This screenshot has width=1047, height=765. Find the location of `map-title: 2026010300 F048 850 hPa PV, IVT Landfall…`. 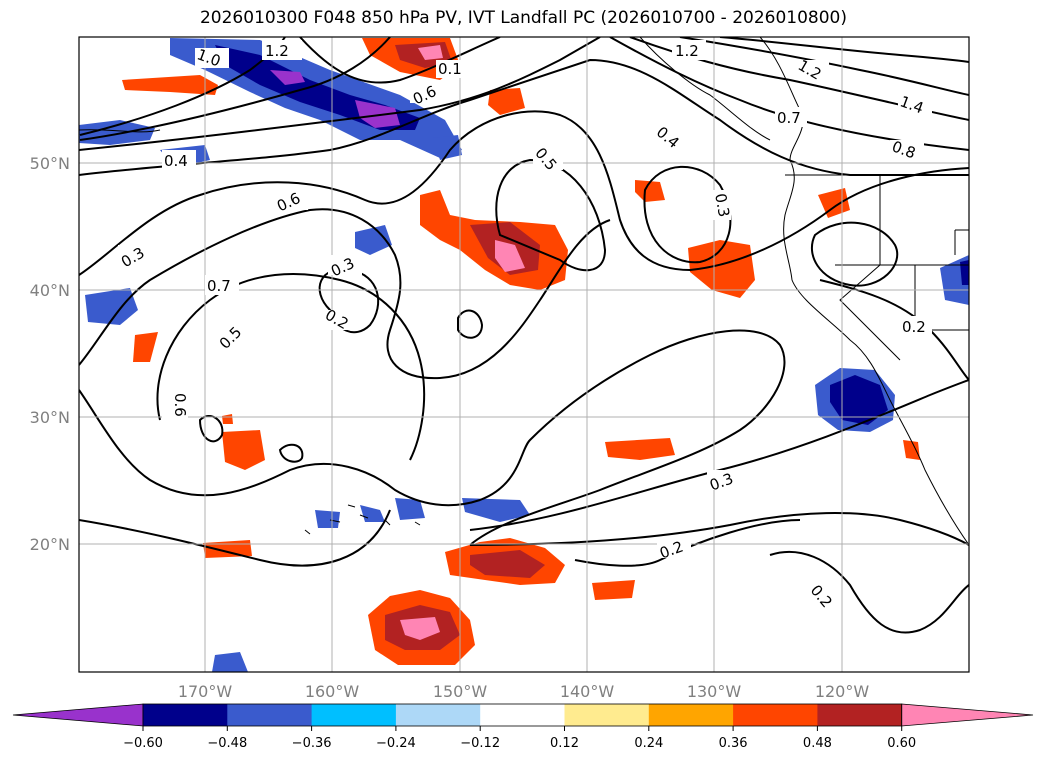

map-title: 2026010300 F048 850 hPa PV, IVT Landfall… is located at coordinates (523, 18).